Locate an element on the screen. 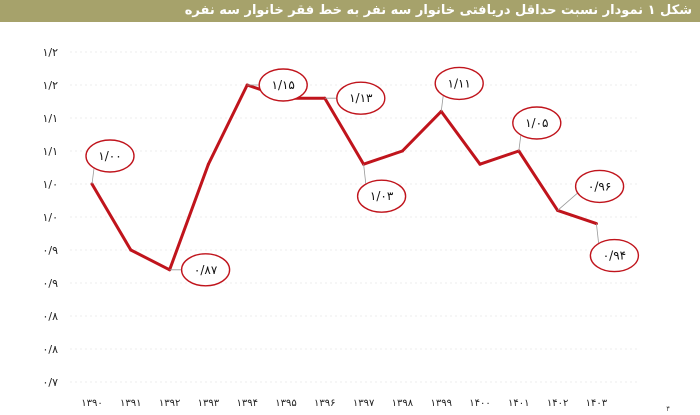 Image resolution: width=700 pixels, height=415 pixels. data-label: ۱/۰۳ is located at coordinates (382, 196).